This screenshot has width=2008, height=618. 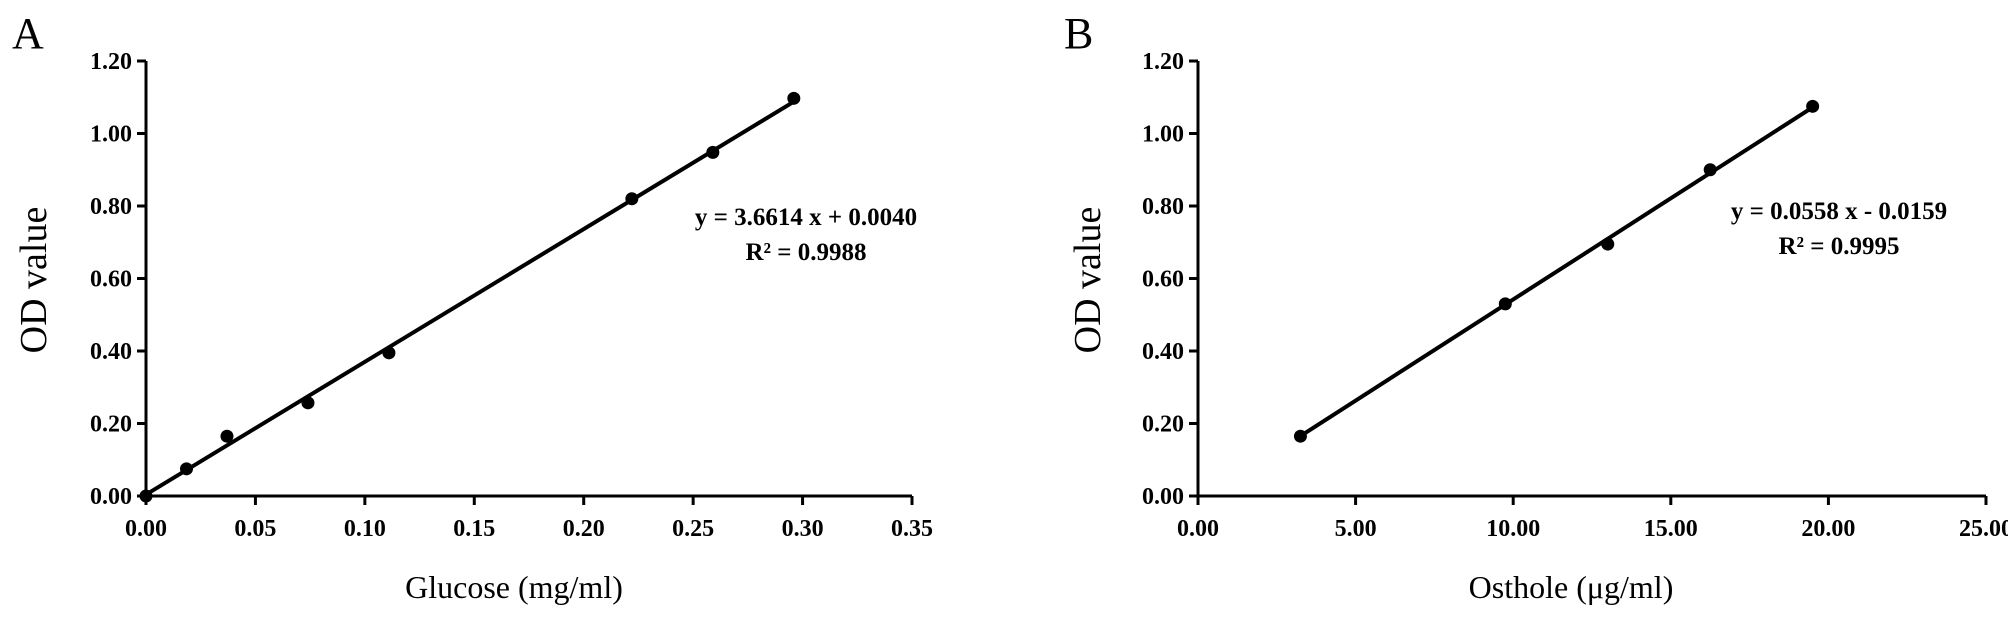 I want to click on y-tick-label-a: 0.80, so click(x=111, y=207).